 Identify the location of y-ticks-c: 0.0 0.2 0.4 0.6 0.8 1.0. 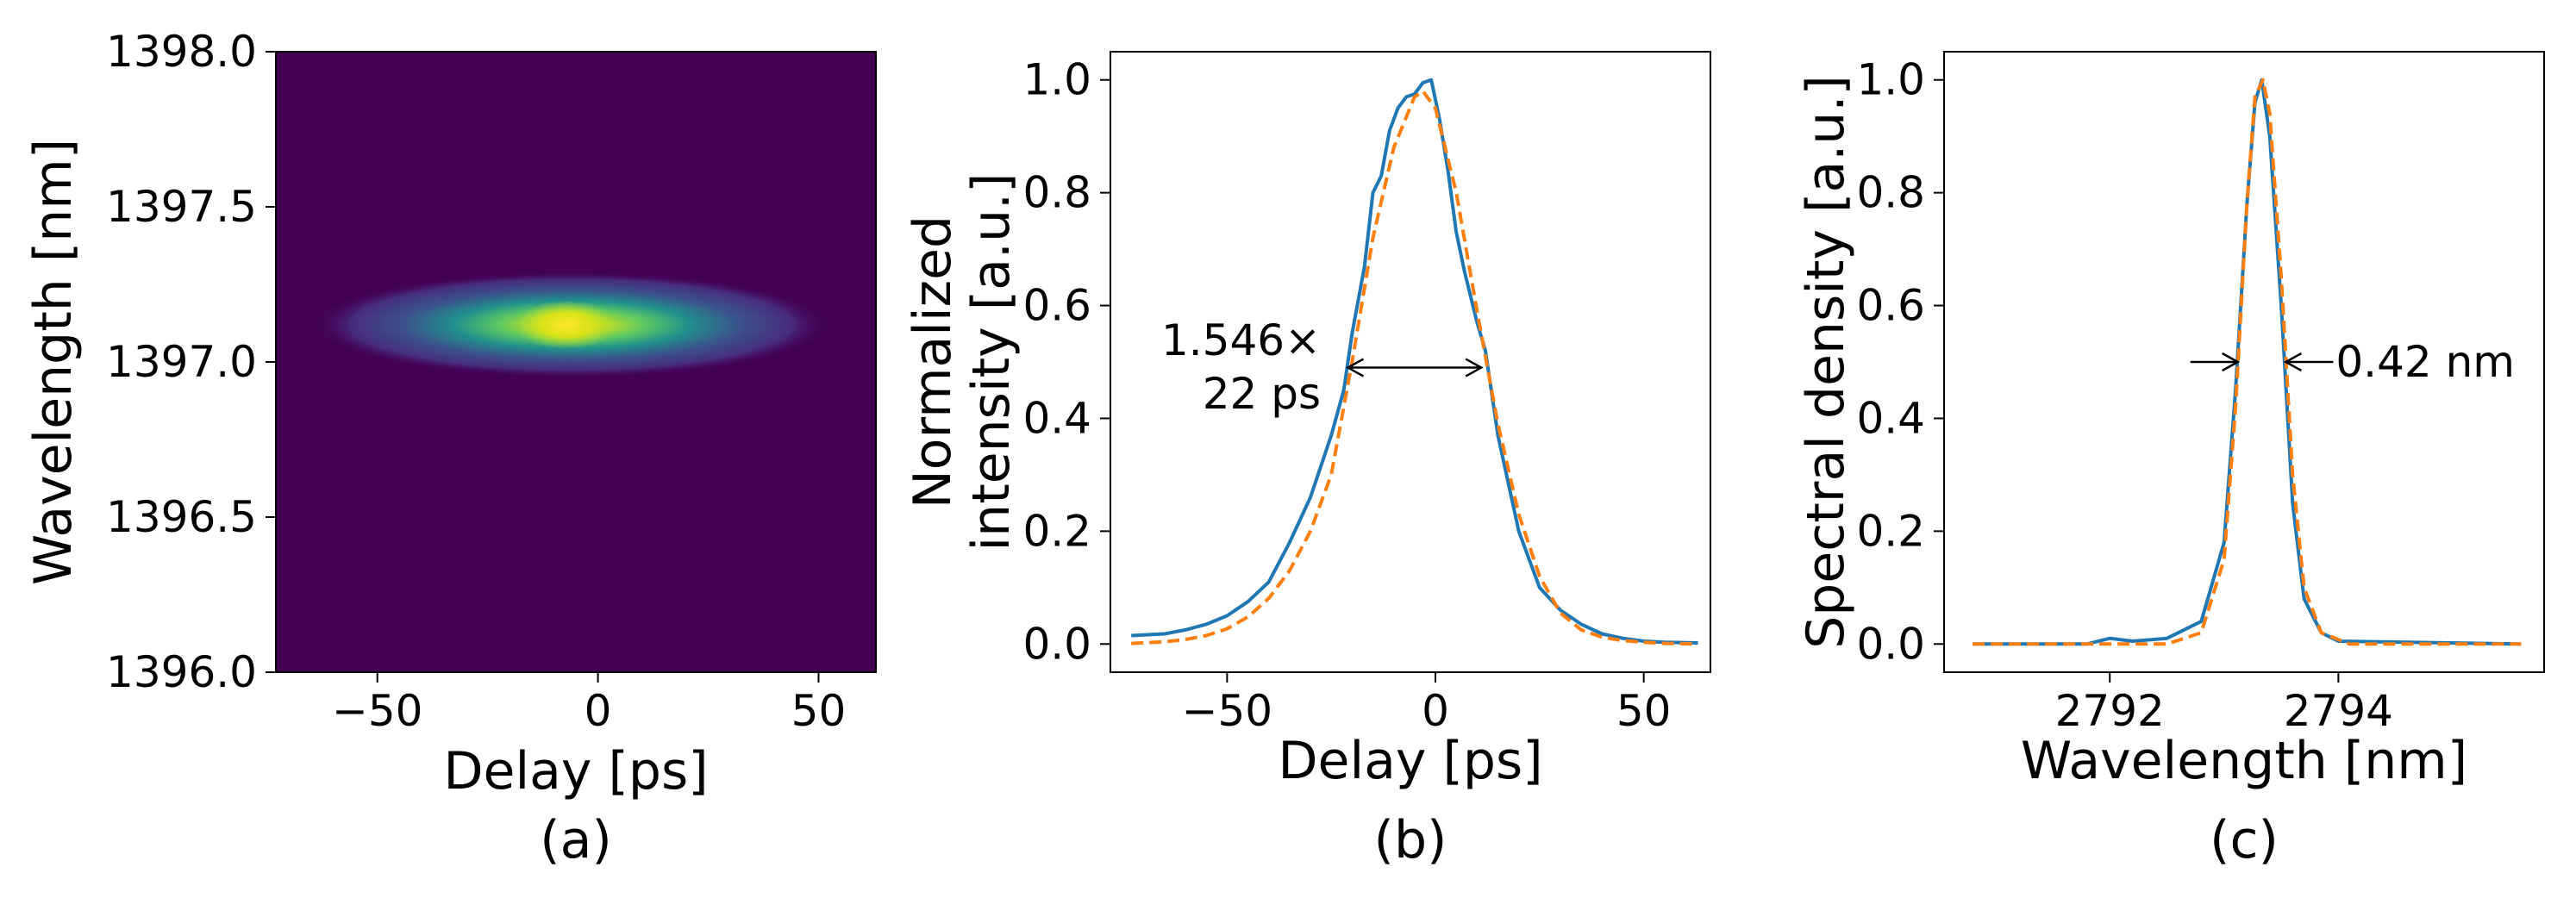
(1900, 362).